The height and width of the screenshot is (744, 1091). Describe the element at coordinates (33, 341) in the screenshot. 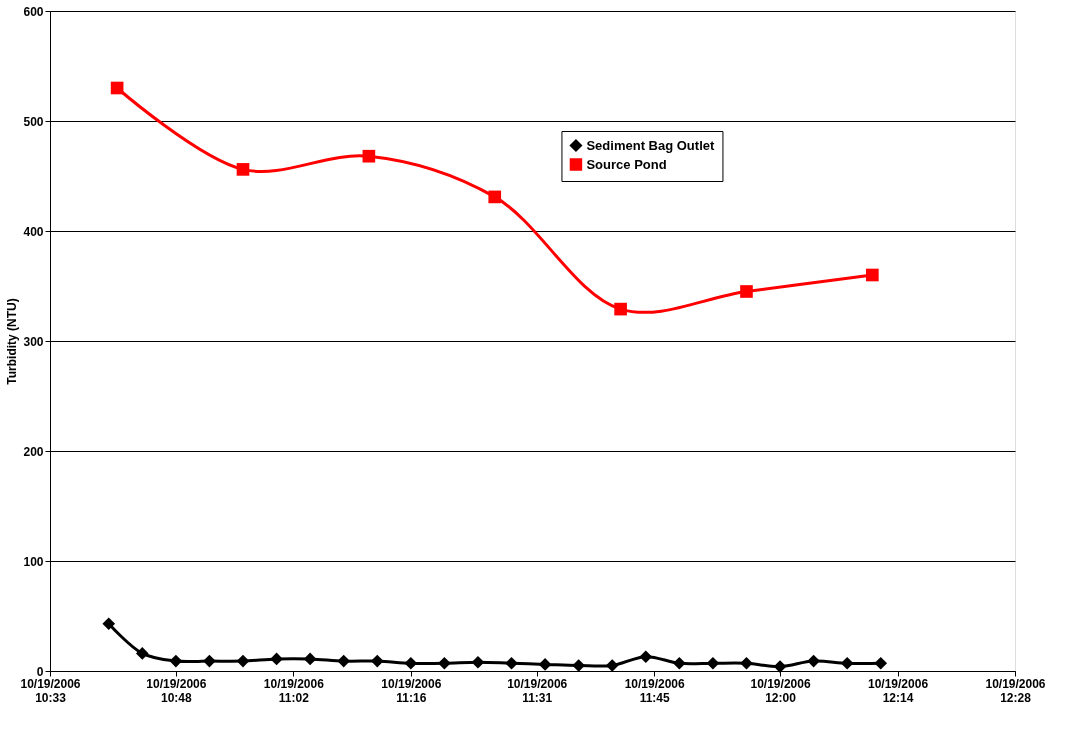

I see `y-tick-label: 300` at that location.